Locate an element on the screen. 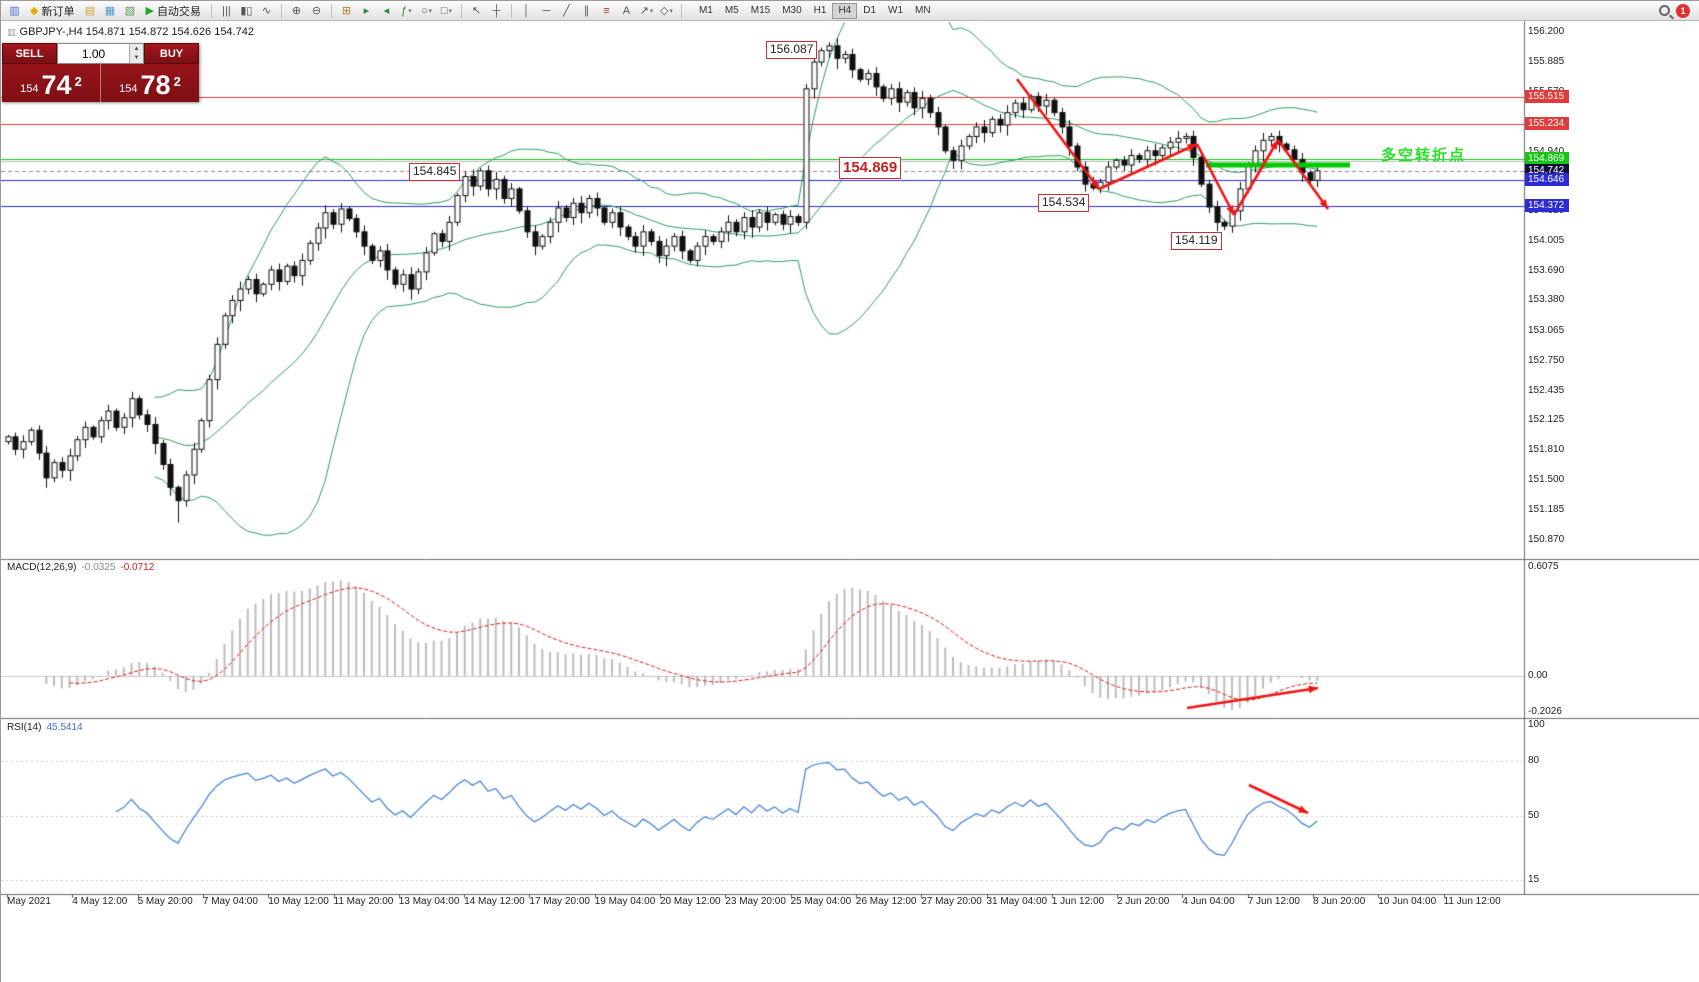  buy-button: BUY is located at coordinates (171, 53).